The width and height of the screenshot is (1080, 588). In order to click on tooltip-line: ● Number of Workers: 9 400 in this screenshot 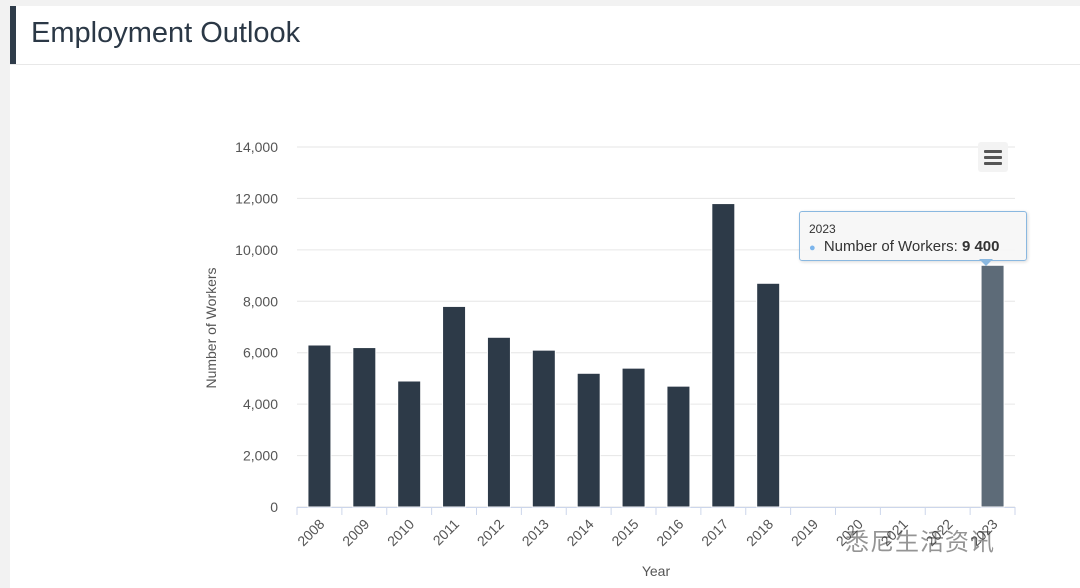, I will do `click(904, 246)`.